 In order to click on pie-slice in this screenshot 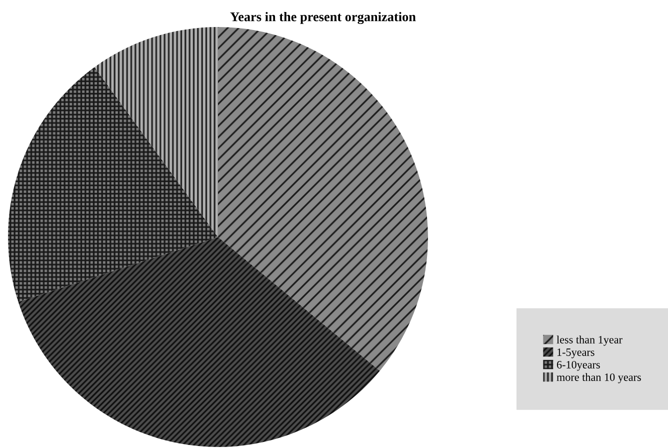, I will do `click(156, 132)`.